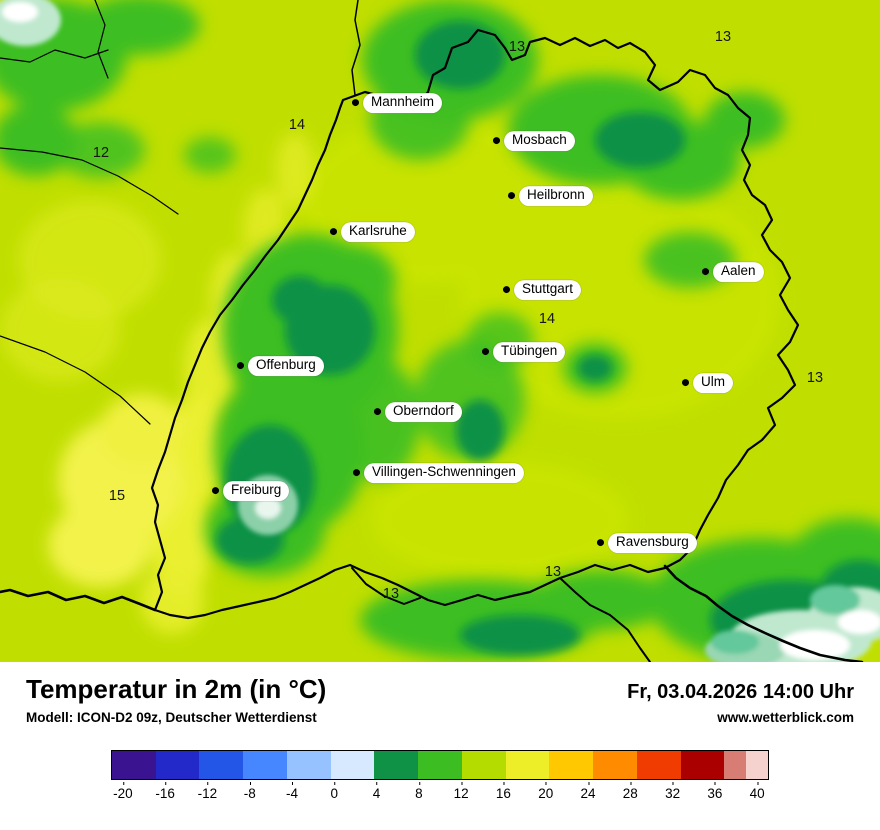 The width and height of the screenshot is (880, 830). What do you see at coordinates (419, 791) in the screenshot?
I see `colorbar-tick-label: 8` at bounding box center [419, 791].